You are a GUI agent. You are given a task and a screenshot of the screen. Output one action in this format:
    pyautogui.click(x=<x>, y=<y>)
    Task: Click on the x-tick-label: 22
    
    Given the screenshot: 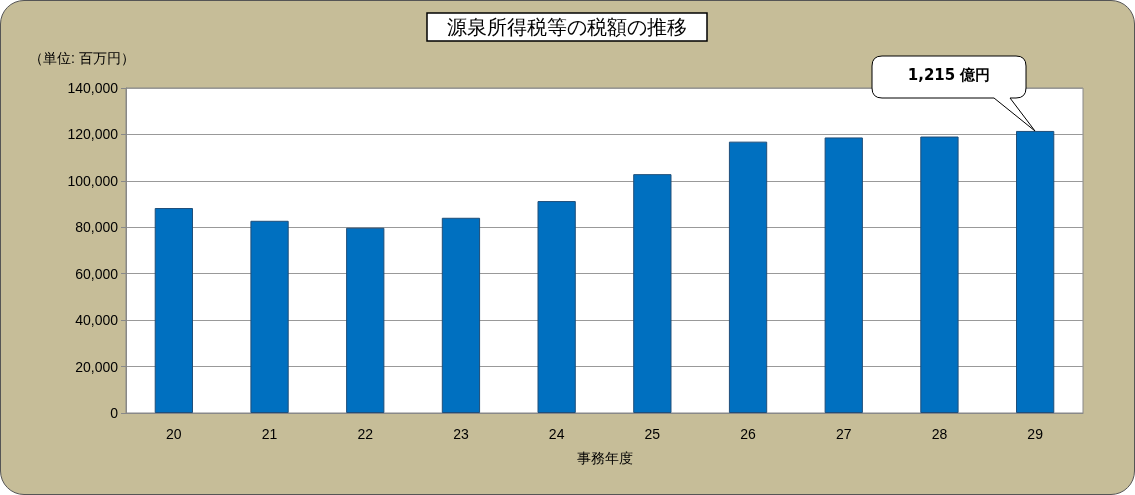 What is the action you would take?
    pyautogui.click(x=365, y=434)
    